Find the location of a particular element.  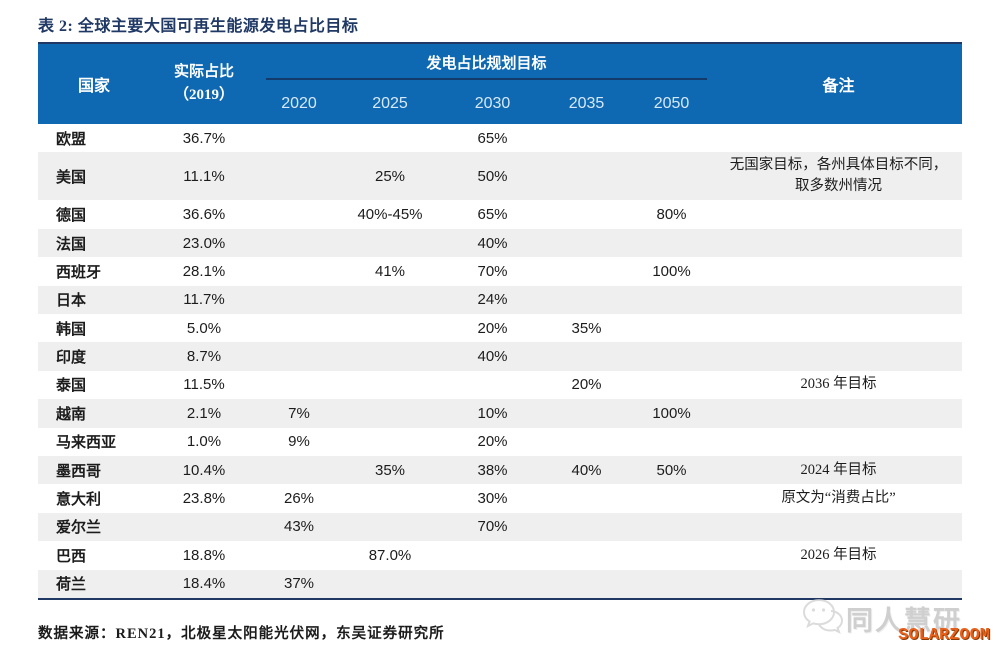

cell-actual-2019: 18.8% is located at coordinates (204, 555).